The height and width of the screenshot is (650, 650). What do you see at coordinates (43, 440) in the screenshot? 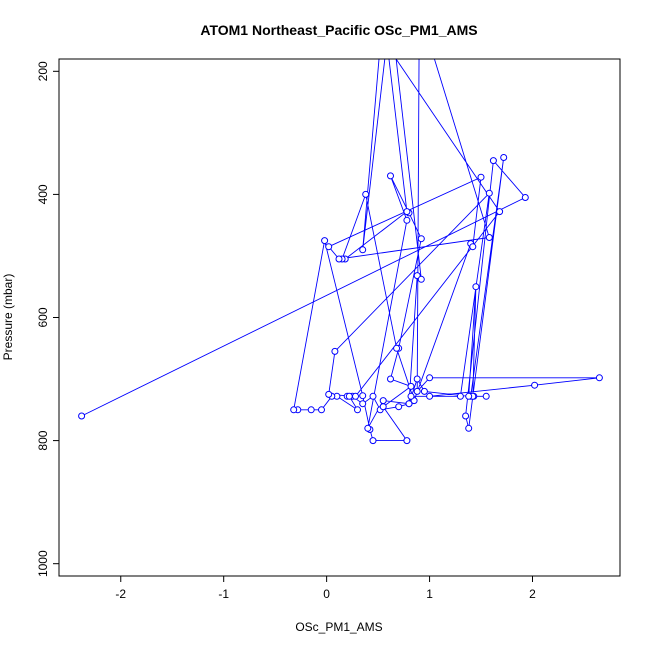
I see `y-tick-label: 800` at bounding box center [43, 440].